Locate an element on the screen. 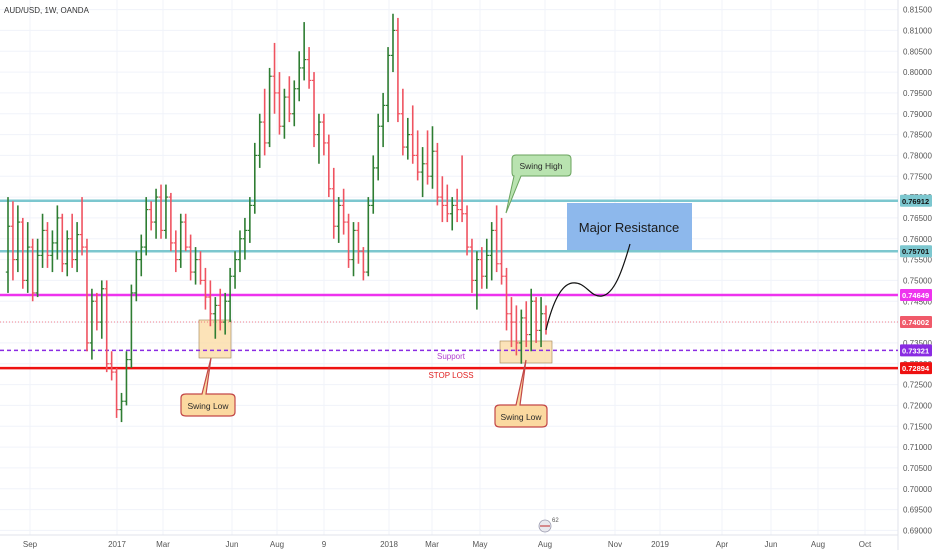 The height and width of the screenshot is (550, 932). major-resistance-zone is located at coordinates (629, 227).